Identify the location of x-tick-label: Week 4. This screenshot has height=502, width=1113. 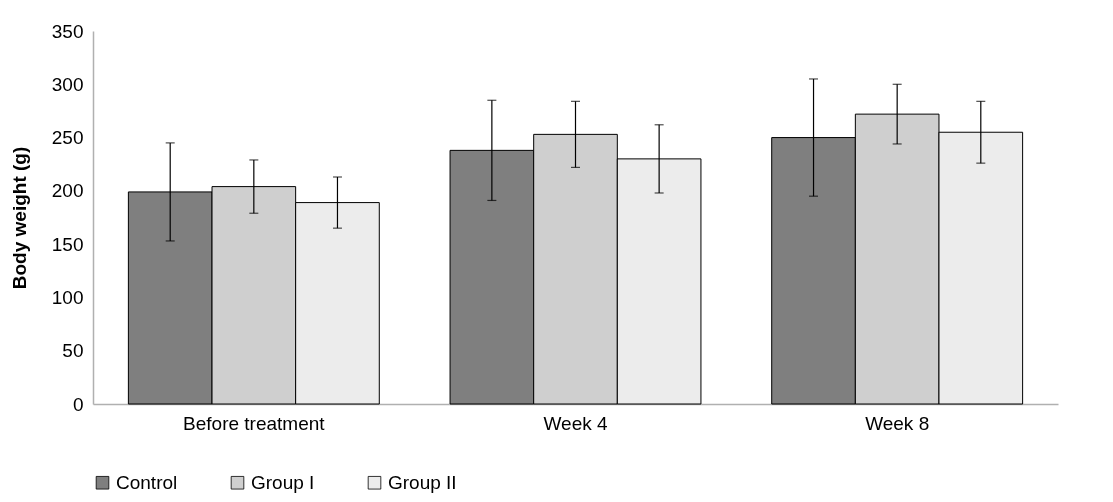
(575, 423).